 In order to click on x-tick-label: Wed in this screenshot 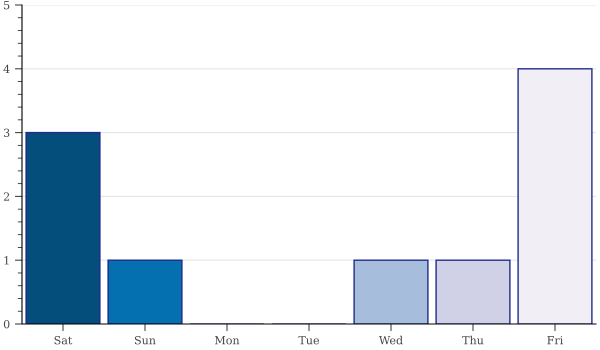, I will do `click(390, 340)`.